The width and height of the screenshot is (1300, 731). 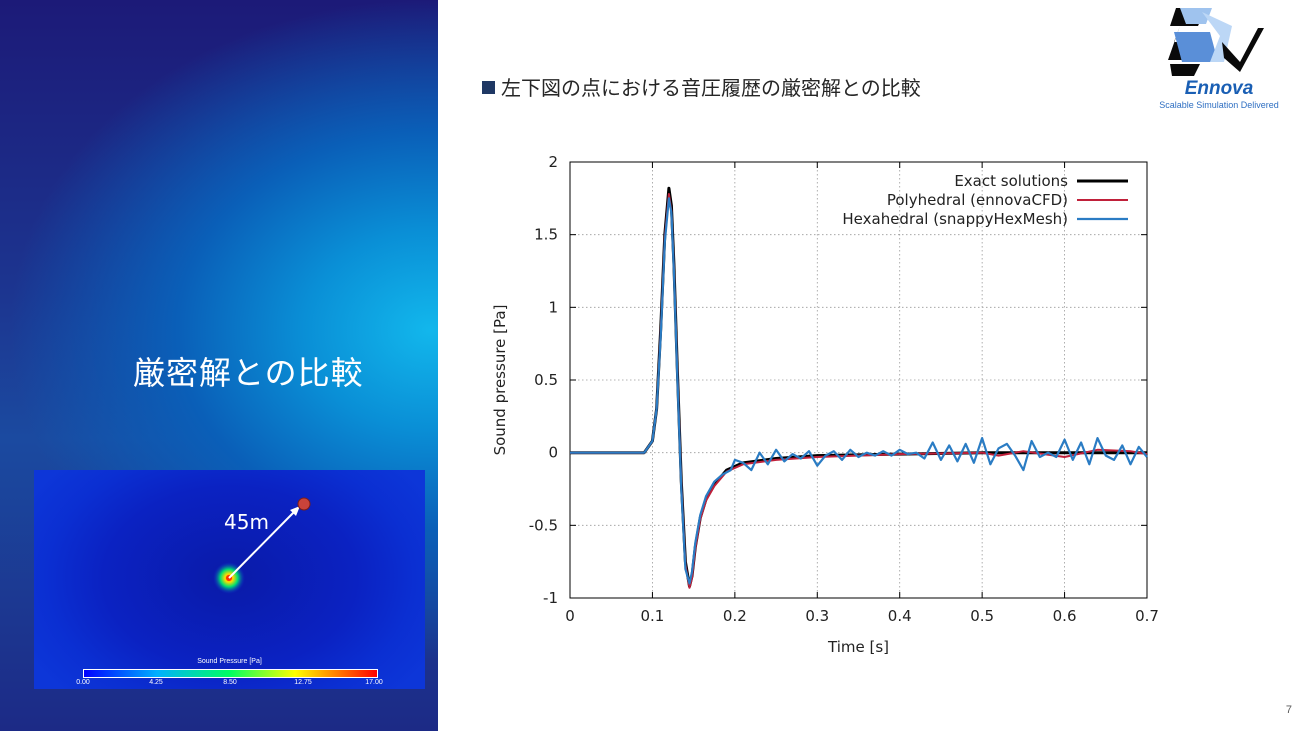 I want to click on colorbar-tick: 17.00, so click(x=374, y=682).